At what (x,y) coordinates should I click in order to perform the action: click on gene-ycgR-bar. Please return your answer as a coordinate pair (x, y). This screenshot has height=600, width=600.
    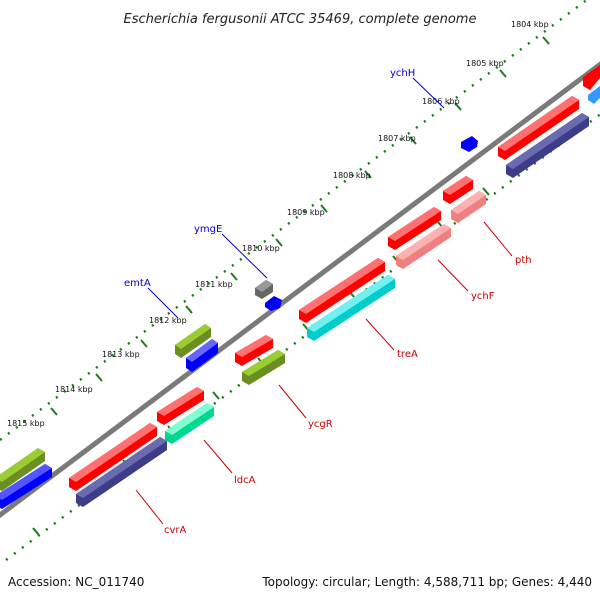
    Looking at the image, I should click on (263, 367).